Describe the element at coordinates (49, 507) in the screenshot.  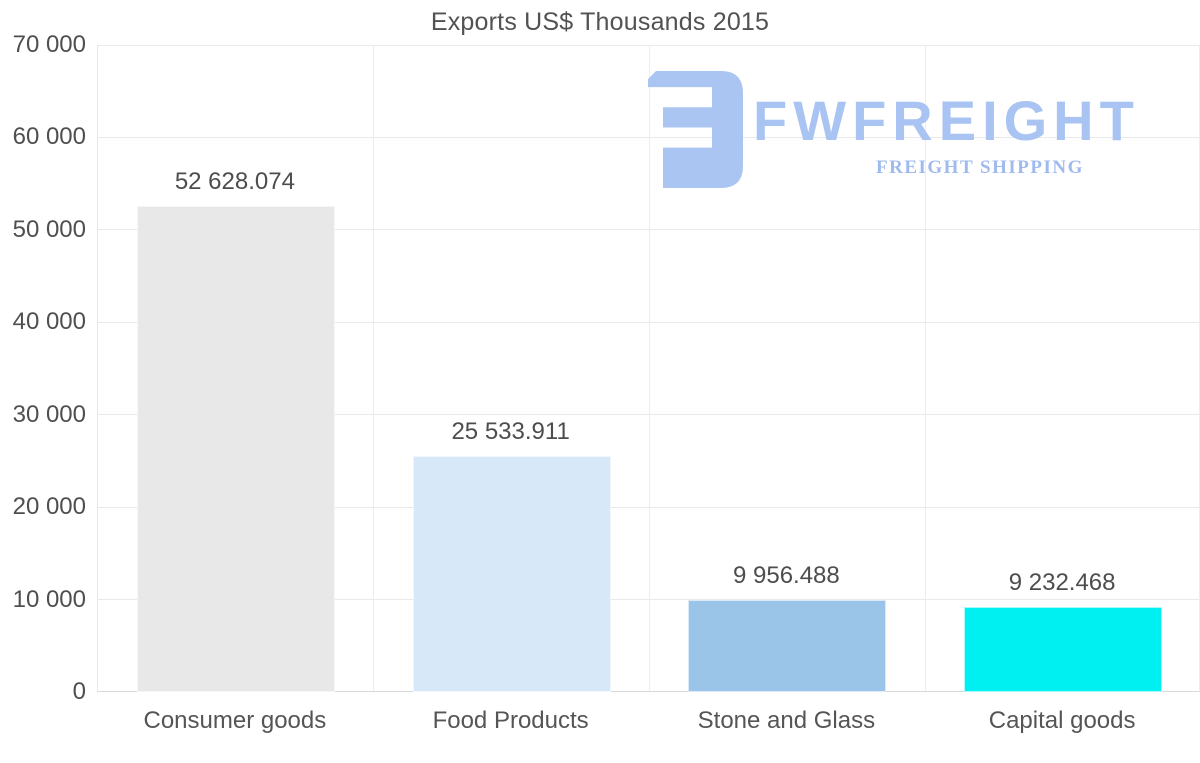
I see `y-axis-tick-label: 20 000` at that location.